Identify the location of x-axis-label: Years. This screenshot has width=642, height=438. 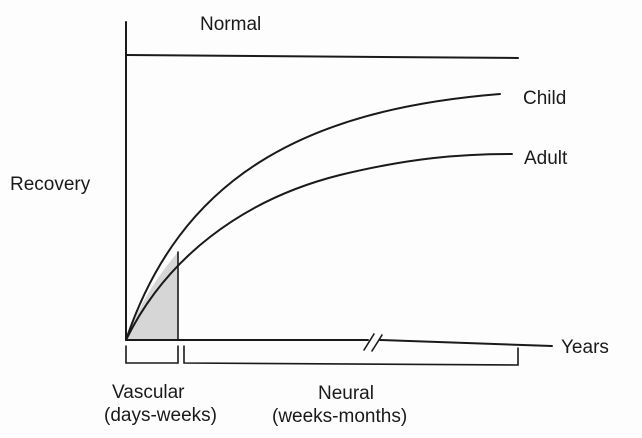
(585, 347).